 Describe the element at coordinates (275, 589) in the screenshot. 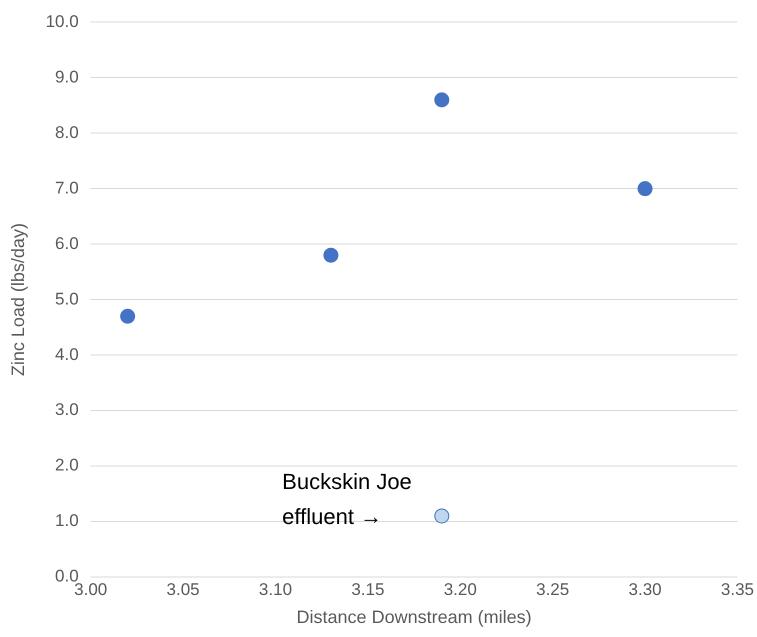

I see `x-tick-label: 3.10` at that location.